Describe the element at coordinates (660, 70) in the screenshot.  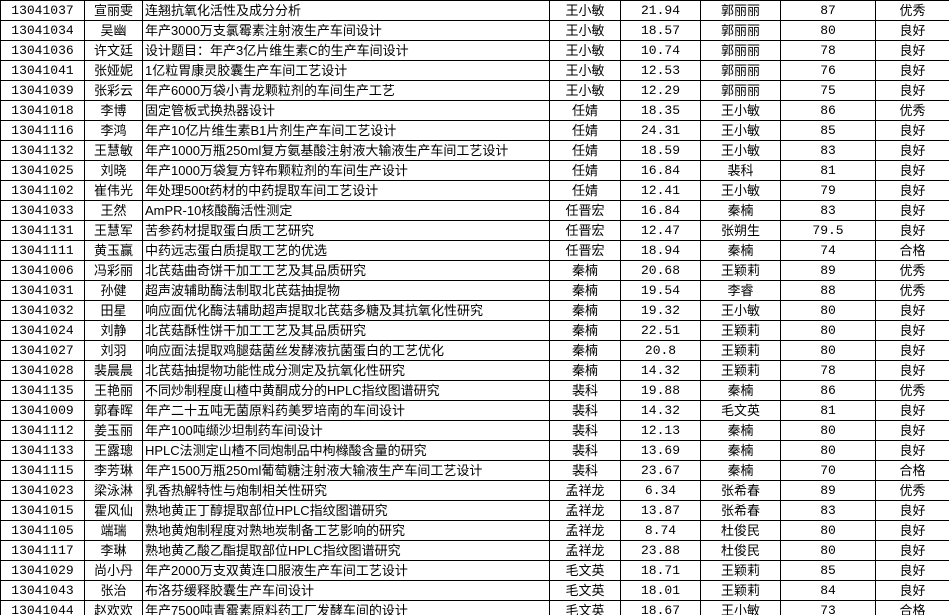
I see `cell-similarity: 12.53` at that location.